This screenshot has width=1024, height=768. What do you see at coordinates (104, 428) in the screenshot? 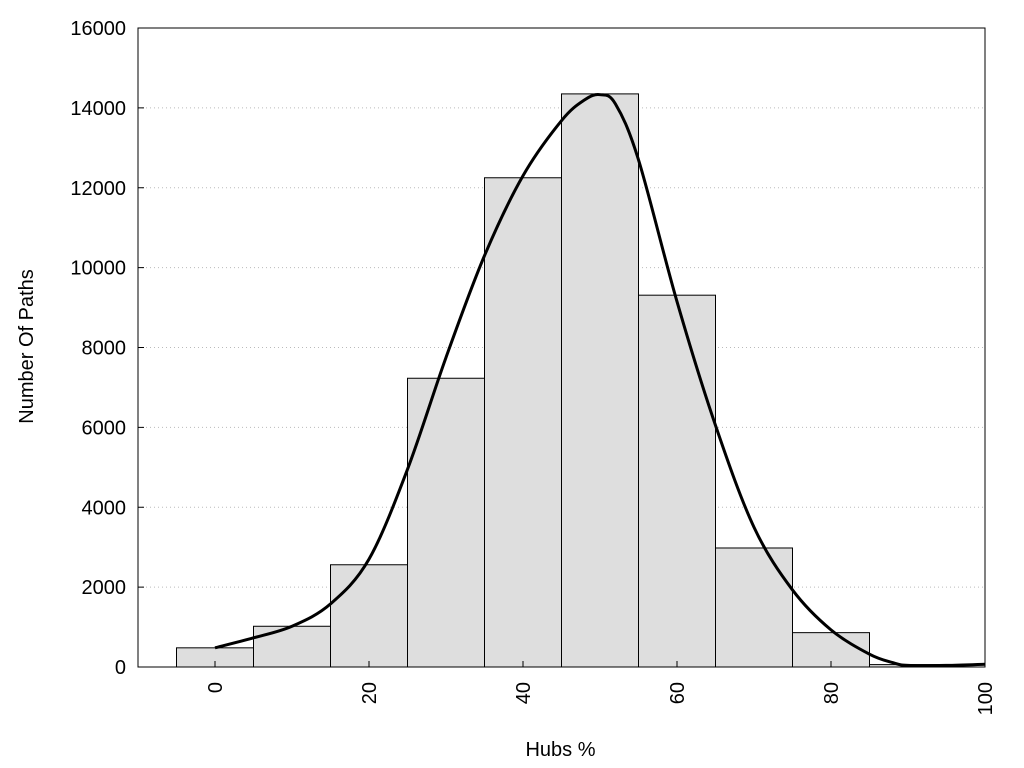
I see `y-tick-label: 6000` at bounding box center [104, 428].